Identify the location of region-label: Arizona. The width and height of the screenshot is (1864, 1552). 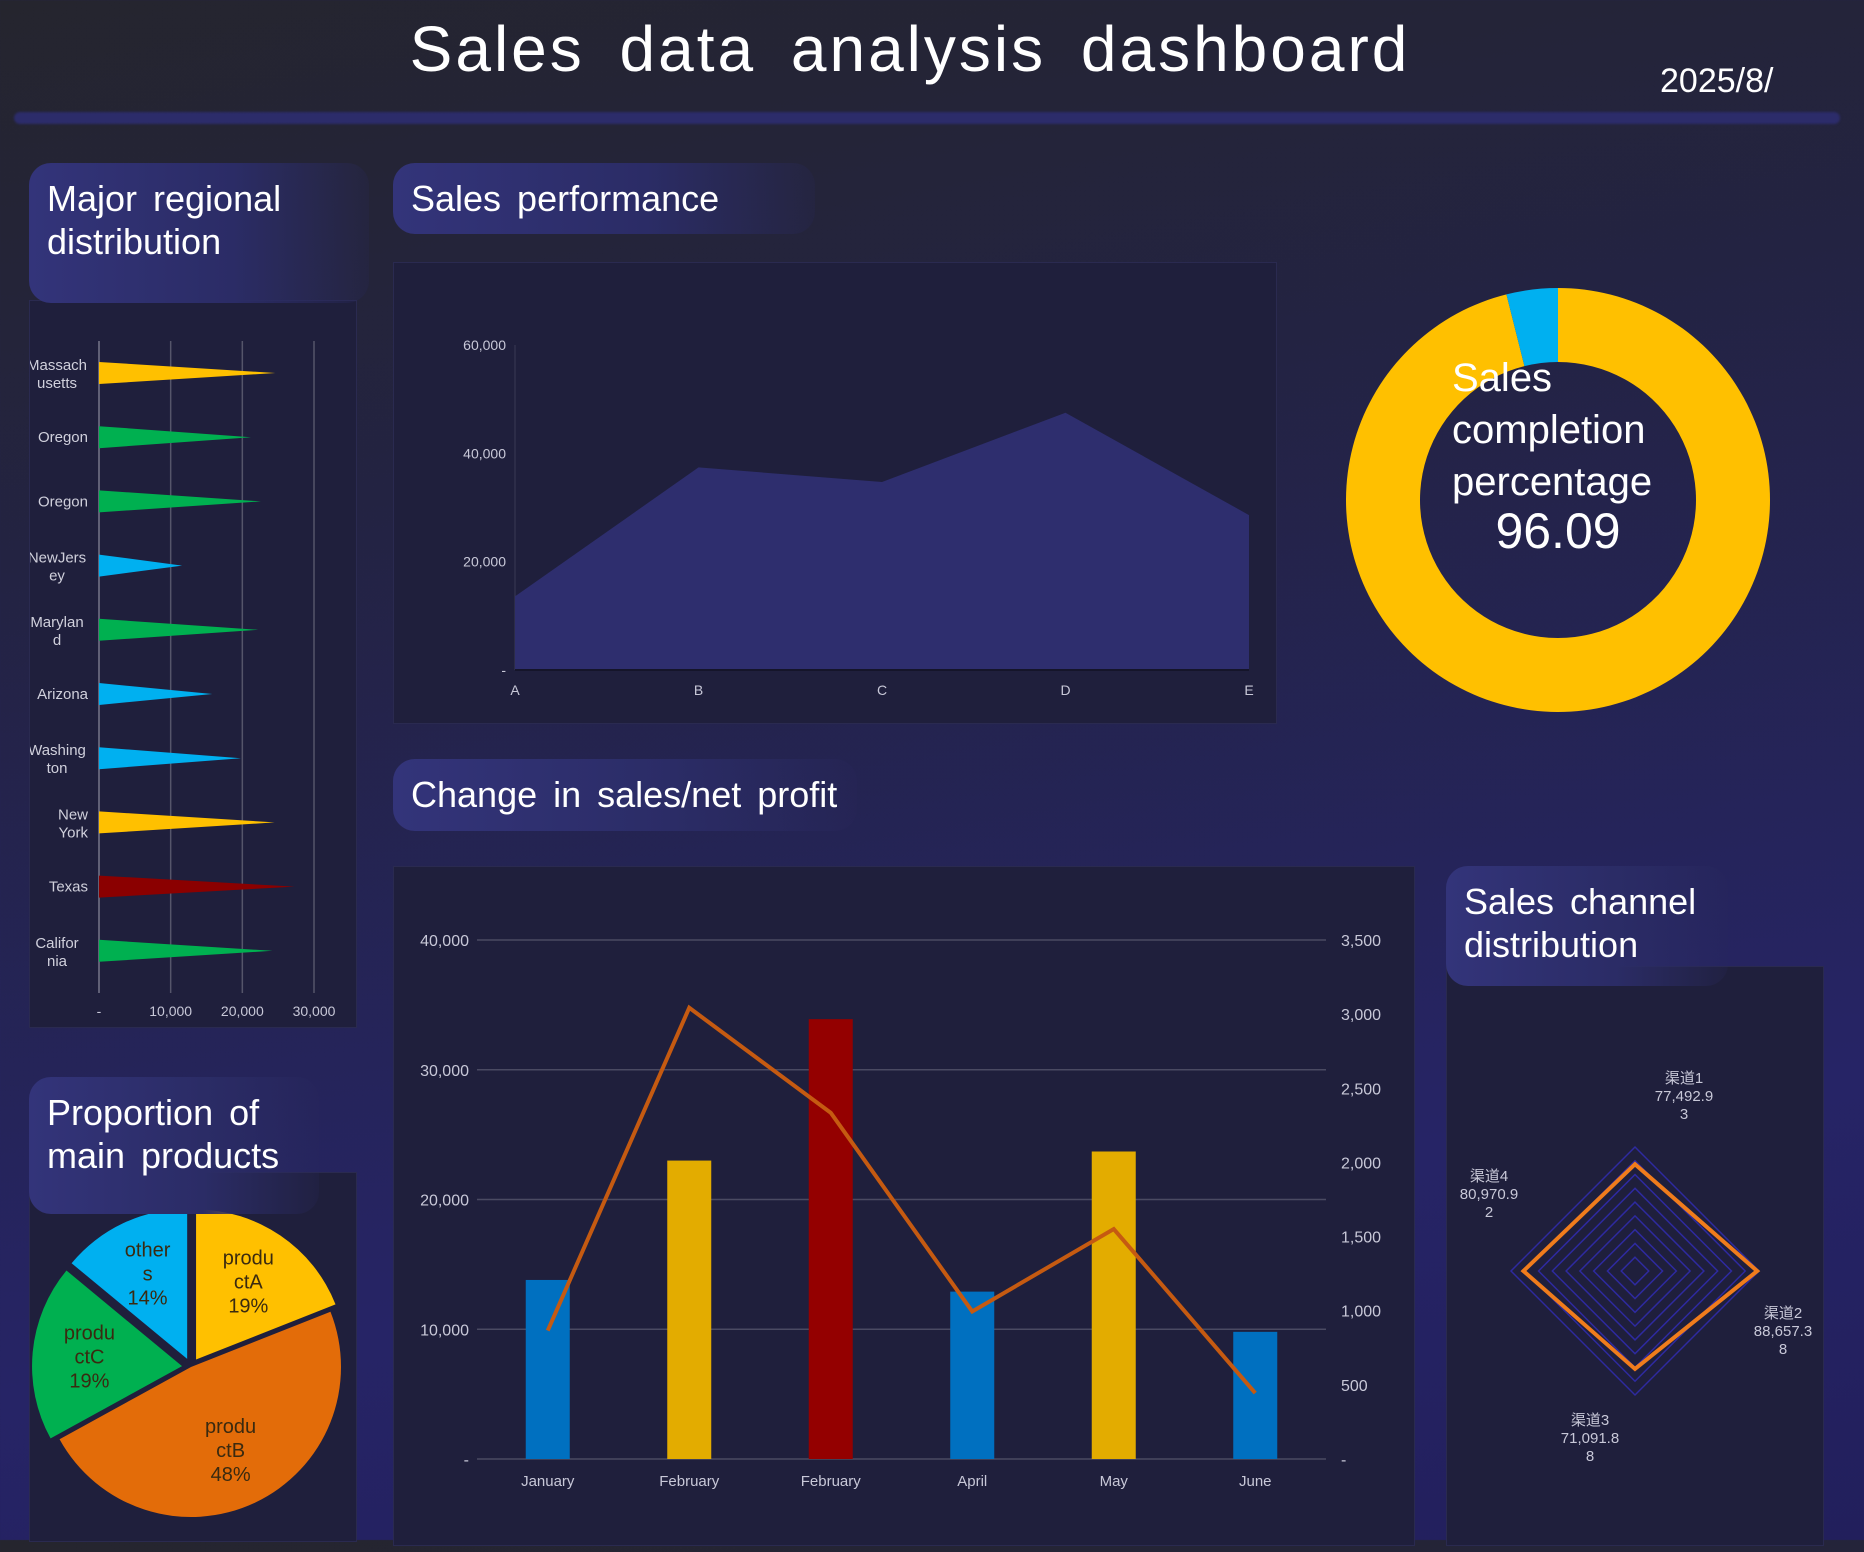
(63, 694).